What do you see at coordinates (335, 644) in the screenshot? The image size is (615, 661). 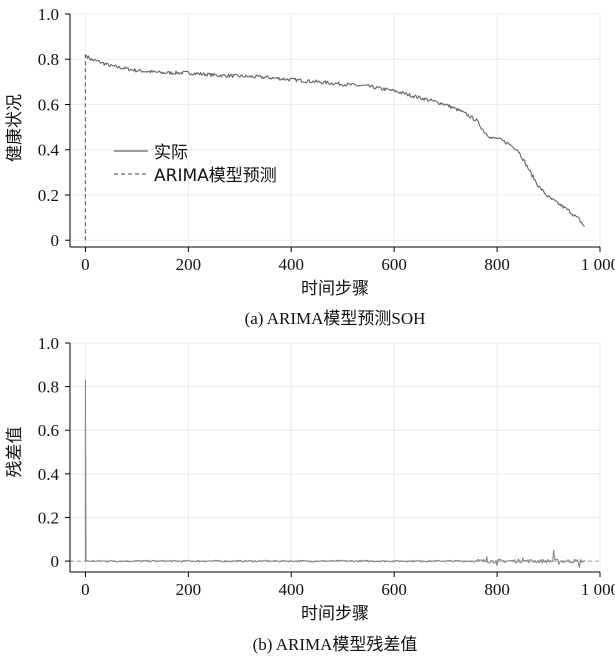 I see `caption-b: (b) ARIMA模型残差值` at bounding box center [335, 644].